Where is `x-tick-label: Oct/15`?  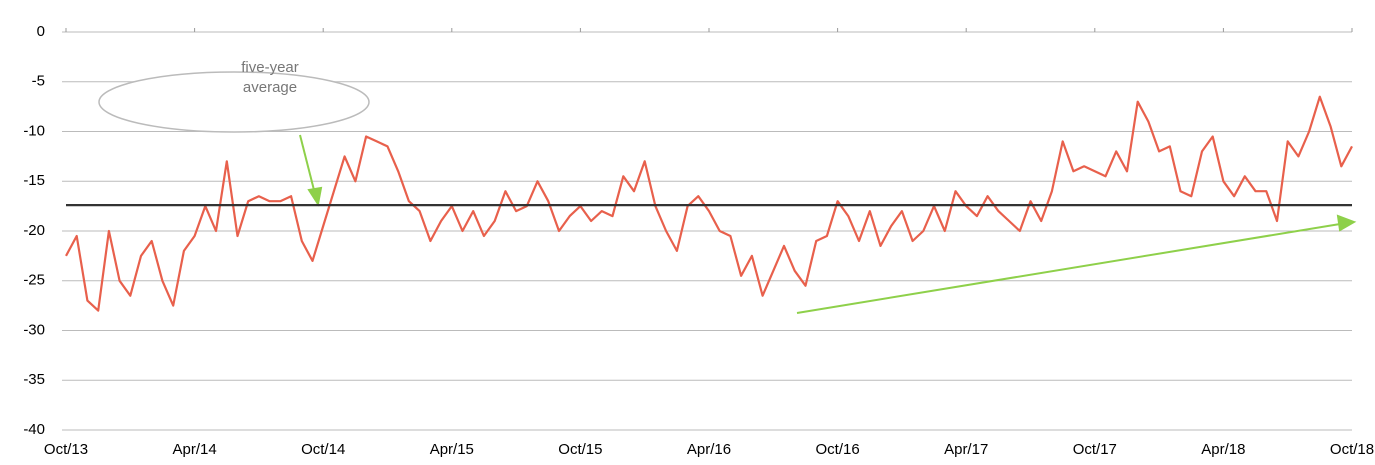
x-tick-label: Oct/15 is located at coordinates (580, 449).